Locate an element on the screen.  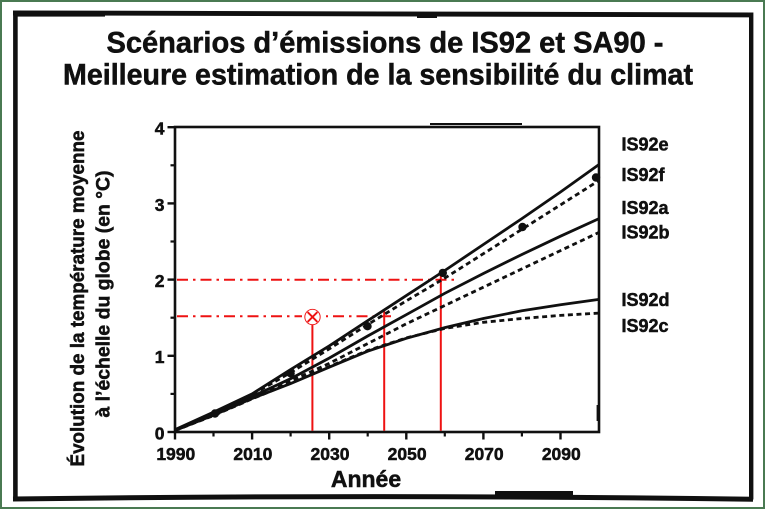
svg-text: IS92e is located at coordinates (645, 145).